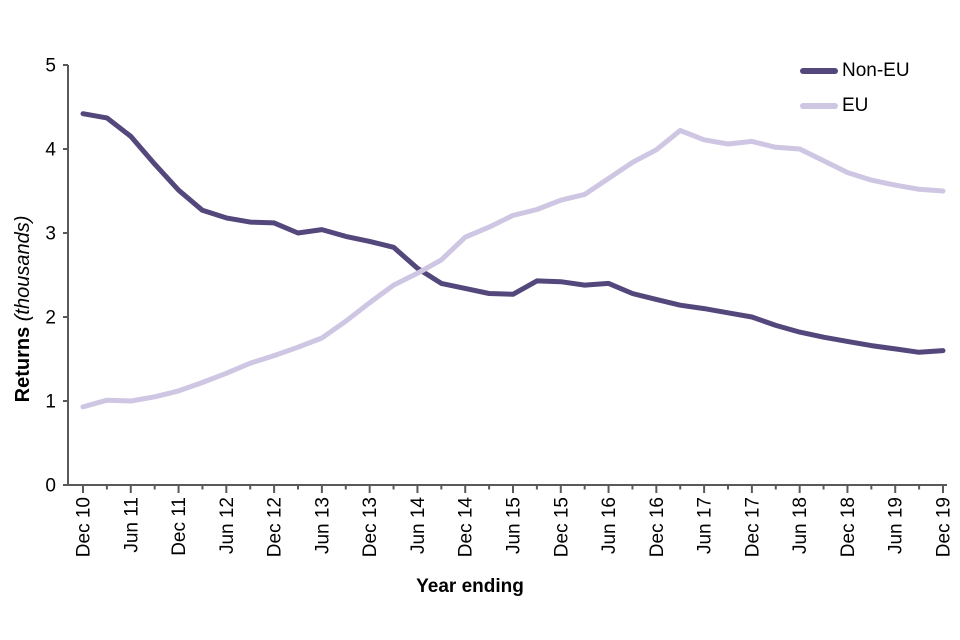  What do you see at coordinates (84, 527) in the screenshot?
I see `x-tick-label: Dec 10` at bounding box center [84, 527].